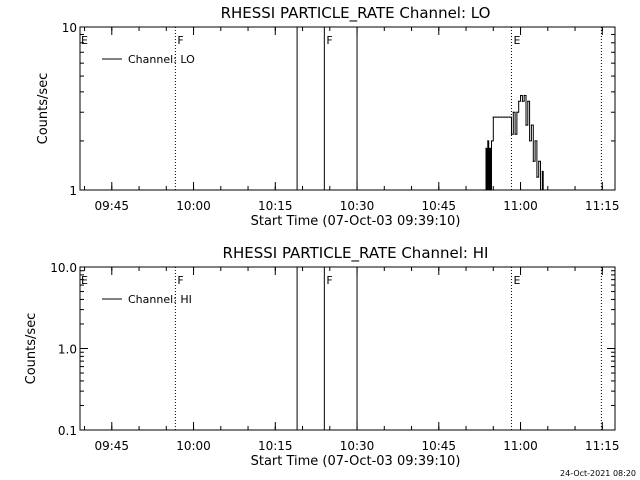  What do you see at coordinates (514, 143) in the screenshot?
I see `data-series-line` at bounding box center [514, 143].